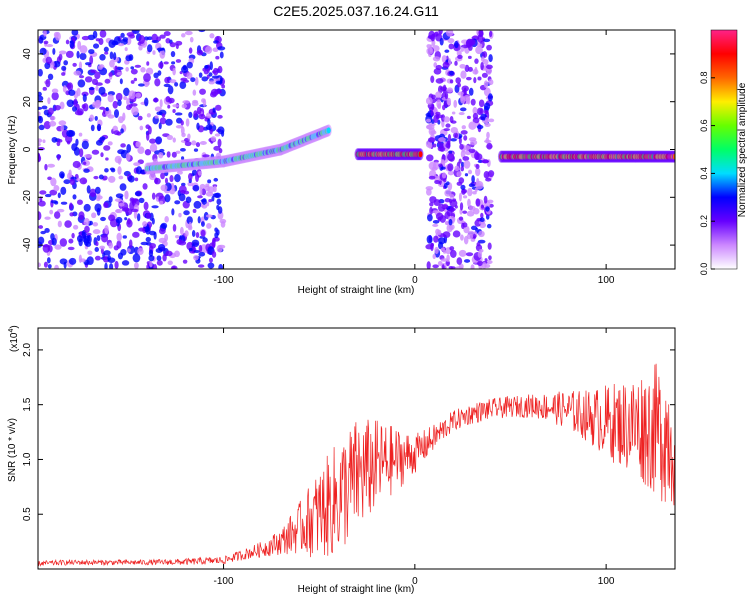 This screenshot has height=600, width=750. What do you see at coordinates (27, 404) in the screenshot?
I see `y-tick-label: 1.5` at bounding box center [27, 404].